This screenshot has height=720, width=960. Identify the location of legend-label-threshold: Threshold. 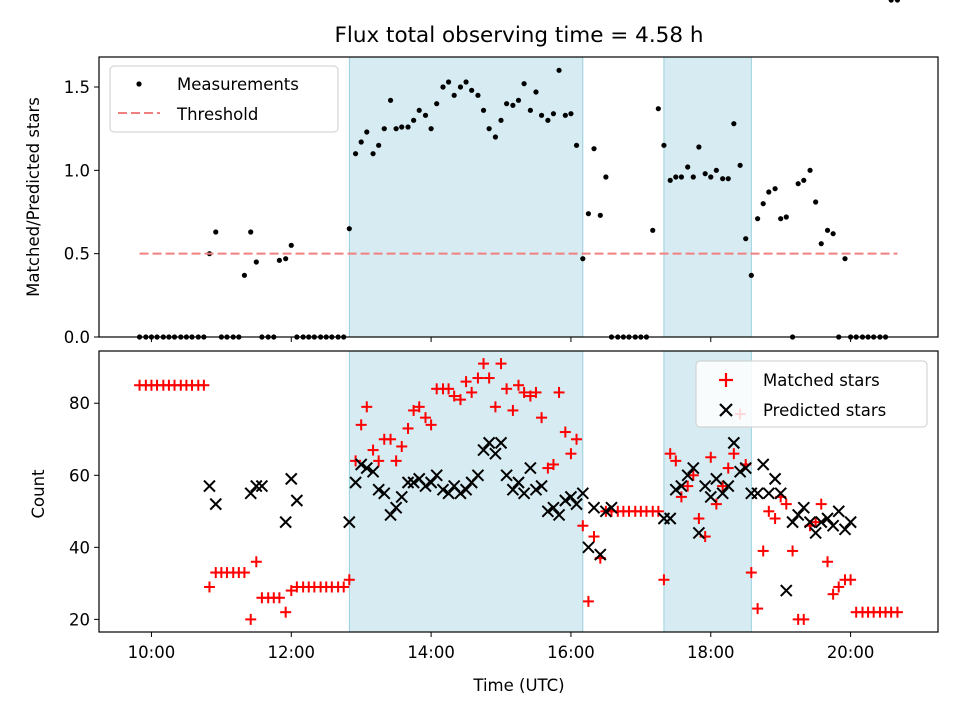
(217, 114).